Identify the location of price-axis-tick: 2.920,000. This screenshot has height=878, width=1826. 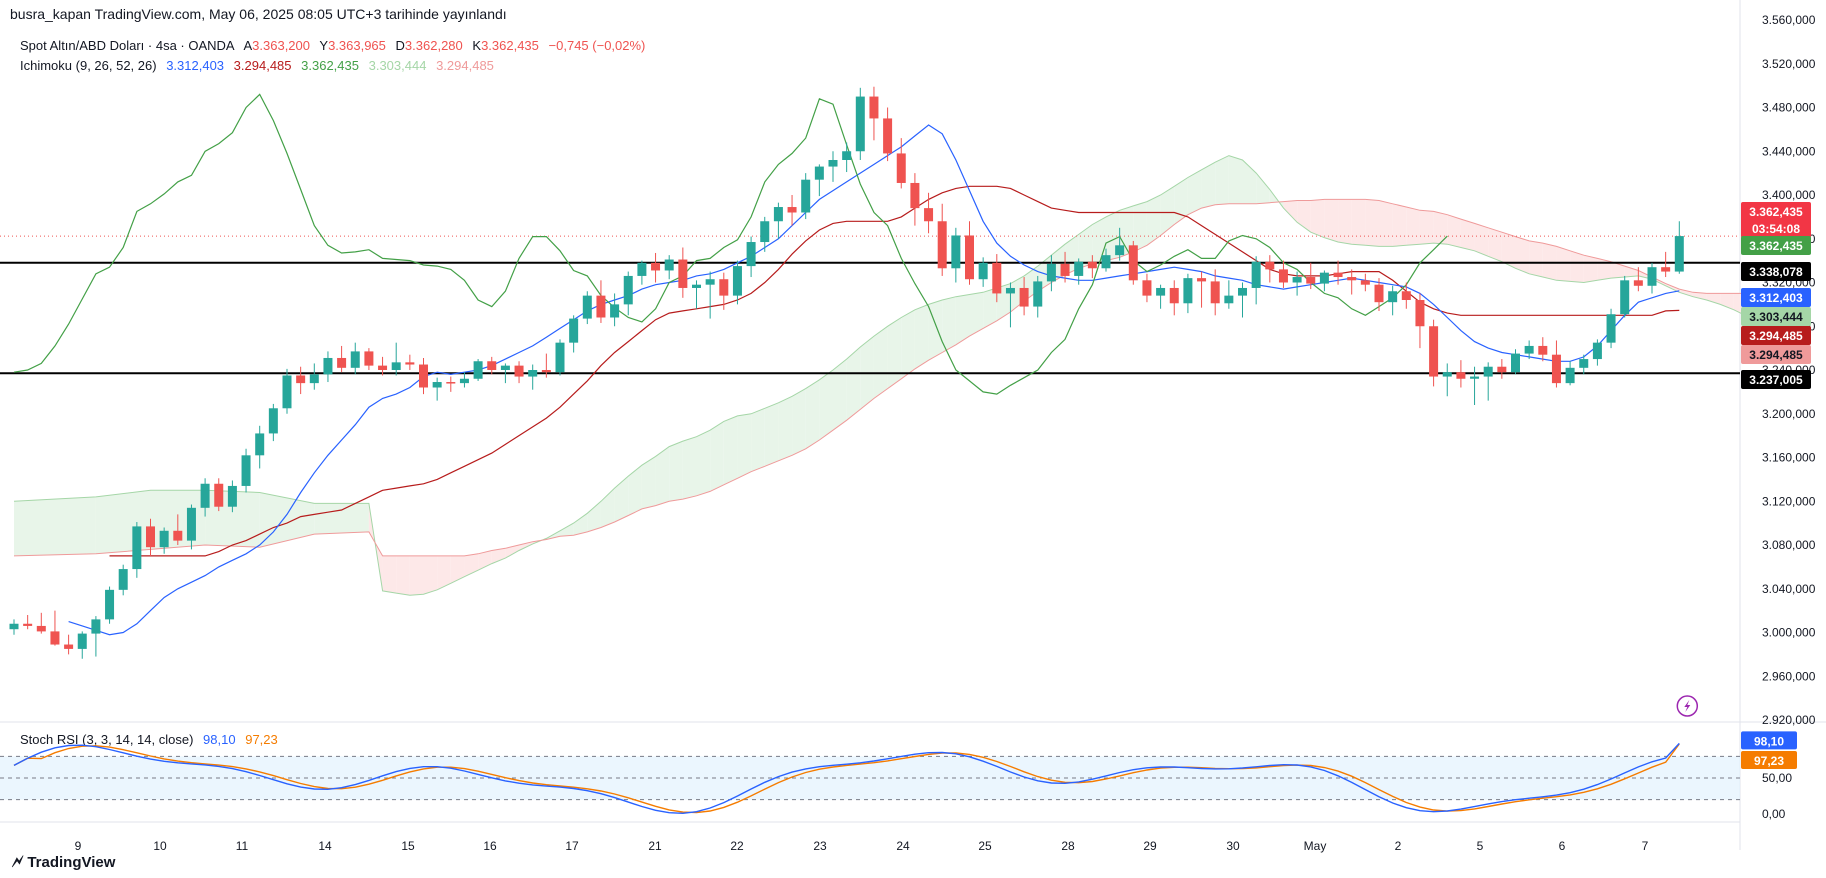
(1789, 720).